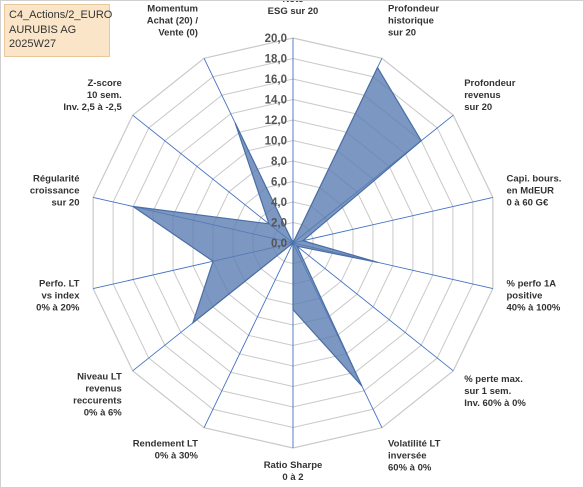  I want to click on axis-label: Capi. bours. en MdEUR 0 à 60 G€, so click(534, 190).